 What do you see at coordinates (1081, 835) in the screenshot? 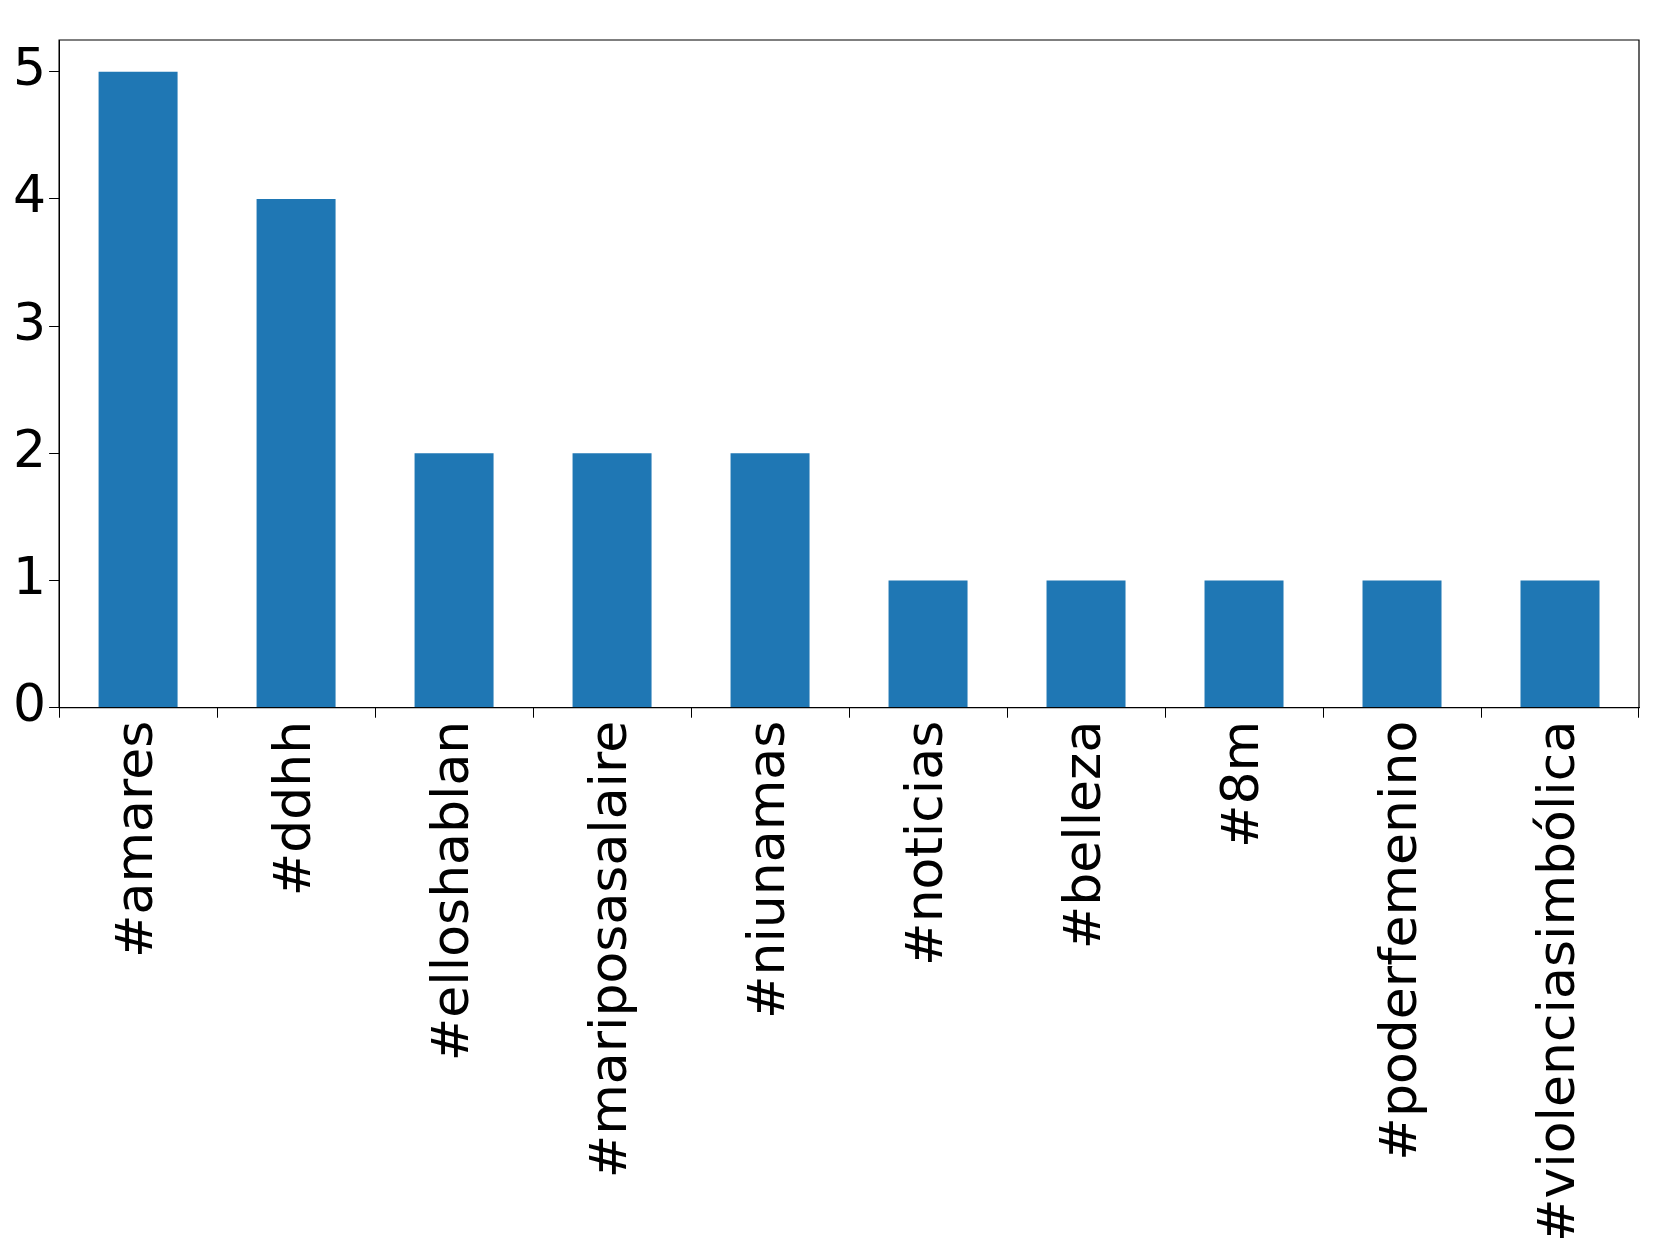
I see `x-tick-label: #belleza` at bounding box center [1081, 835].